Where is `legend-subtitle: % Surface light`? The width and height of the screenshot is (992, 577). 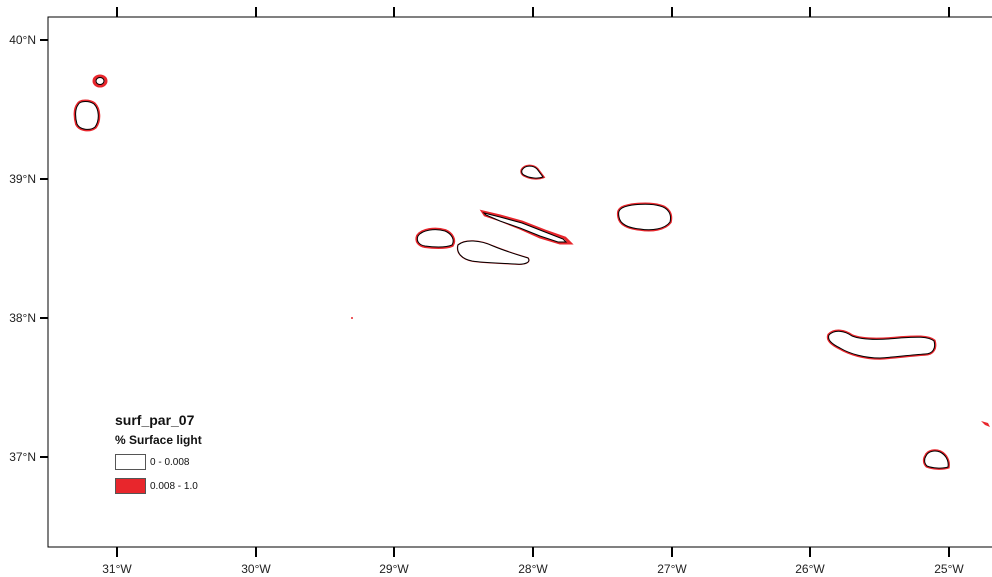
legend-subtitle: % Surface light is located at coordinates (158, 440).